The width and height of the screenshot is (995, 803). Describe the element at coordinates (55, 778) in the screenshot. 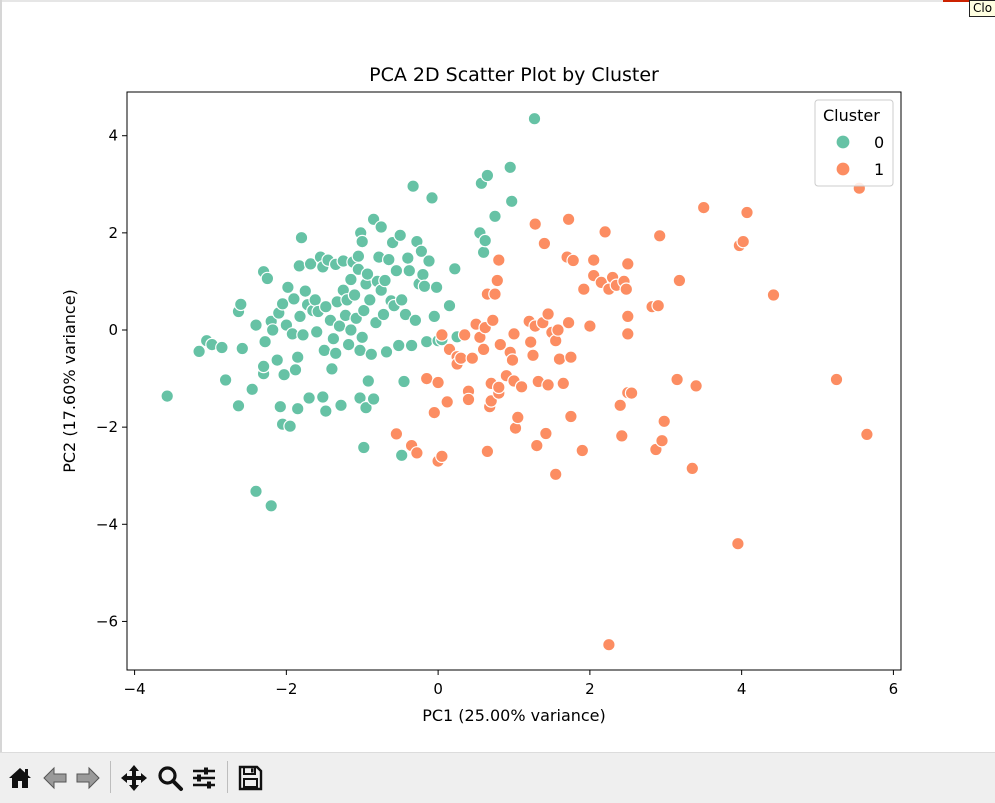

I see `back-button` at that location.